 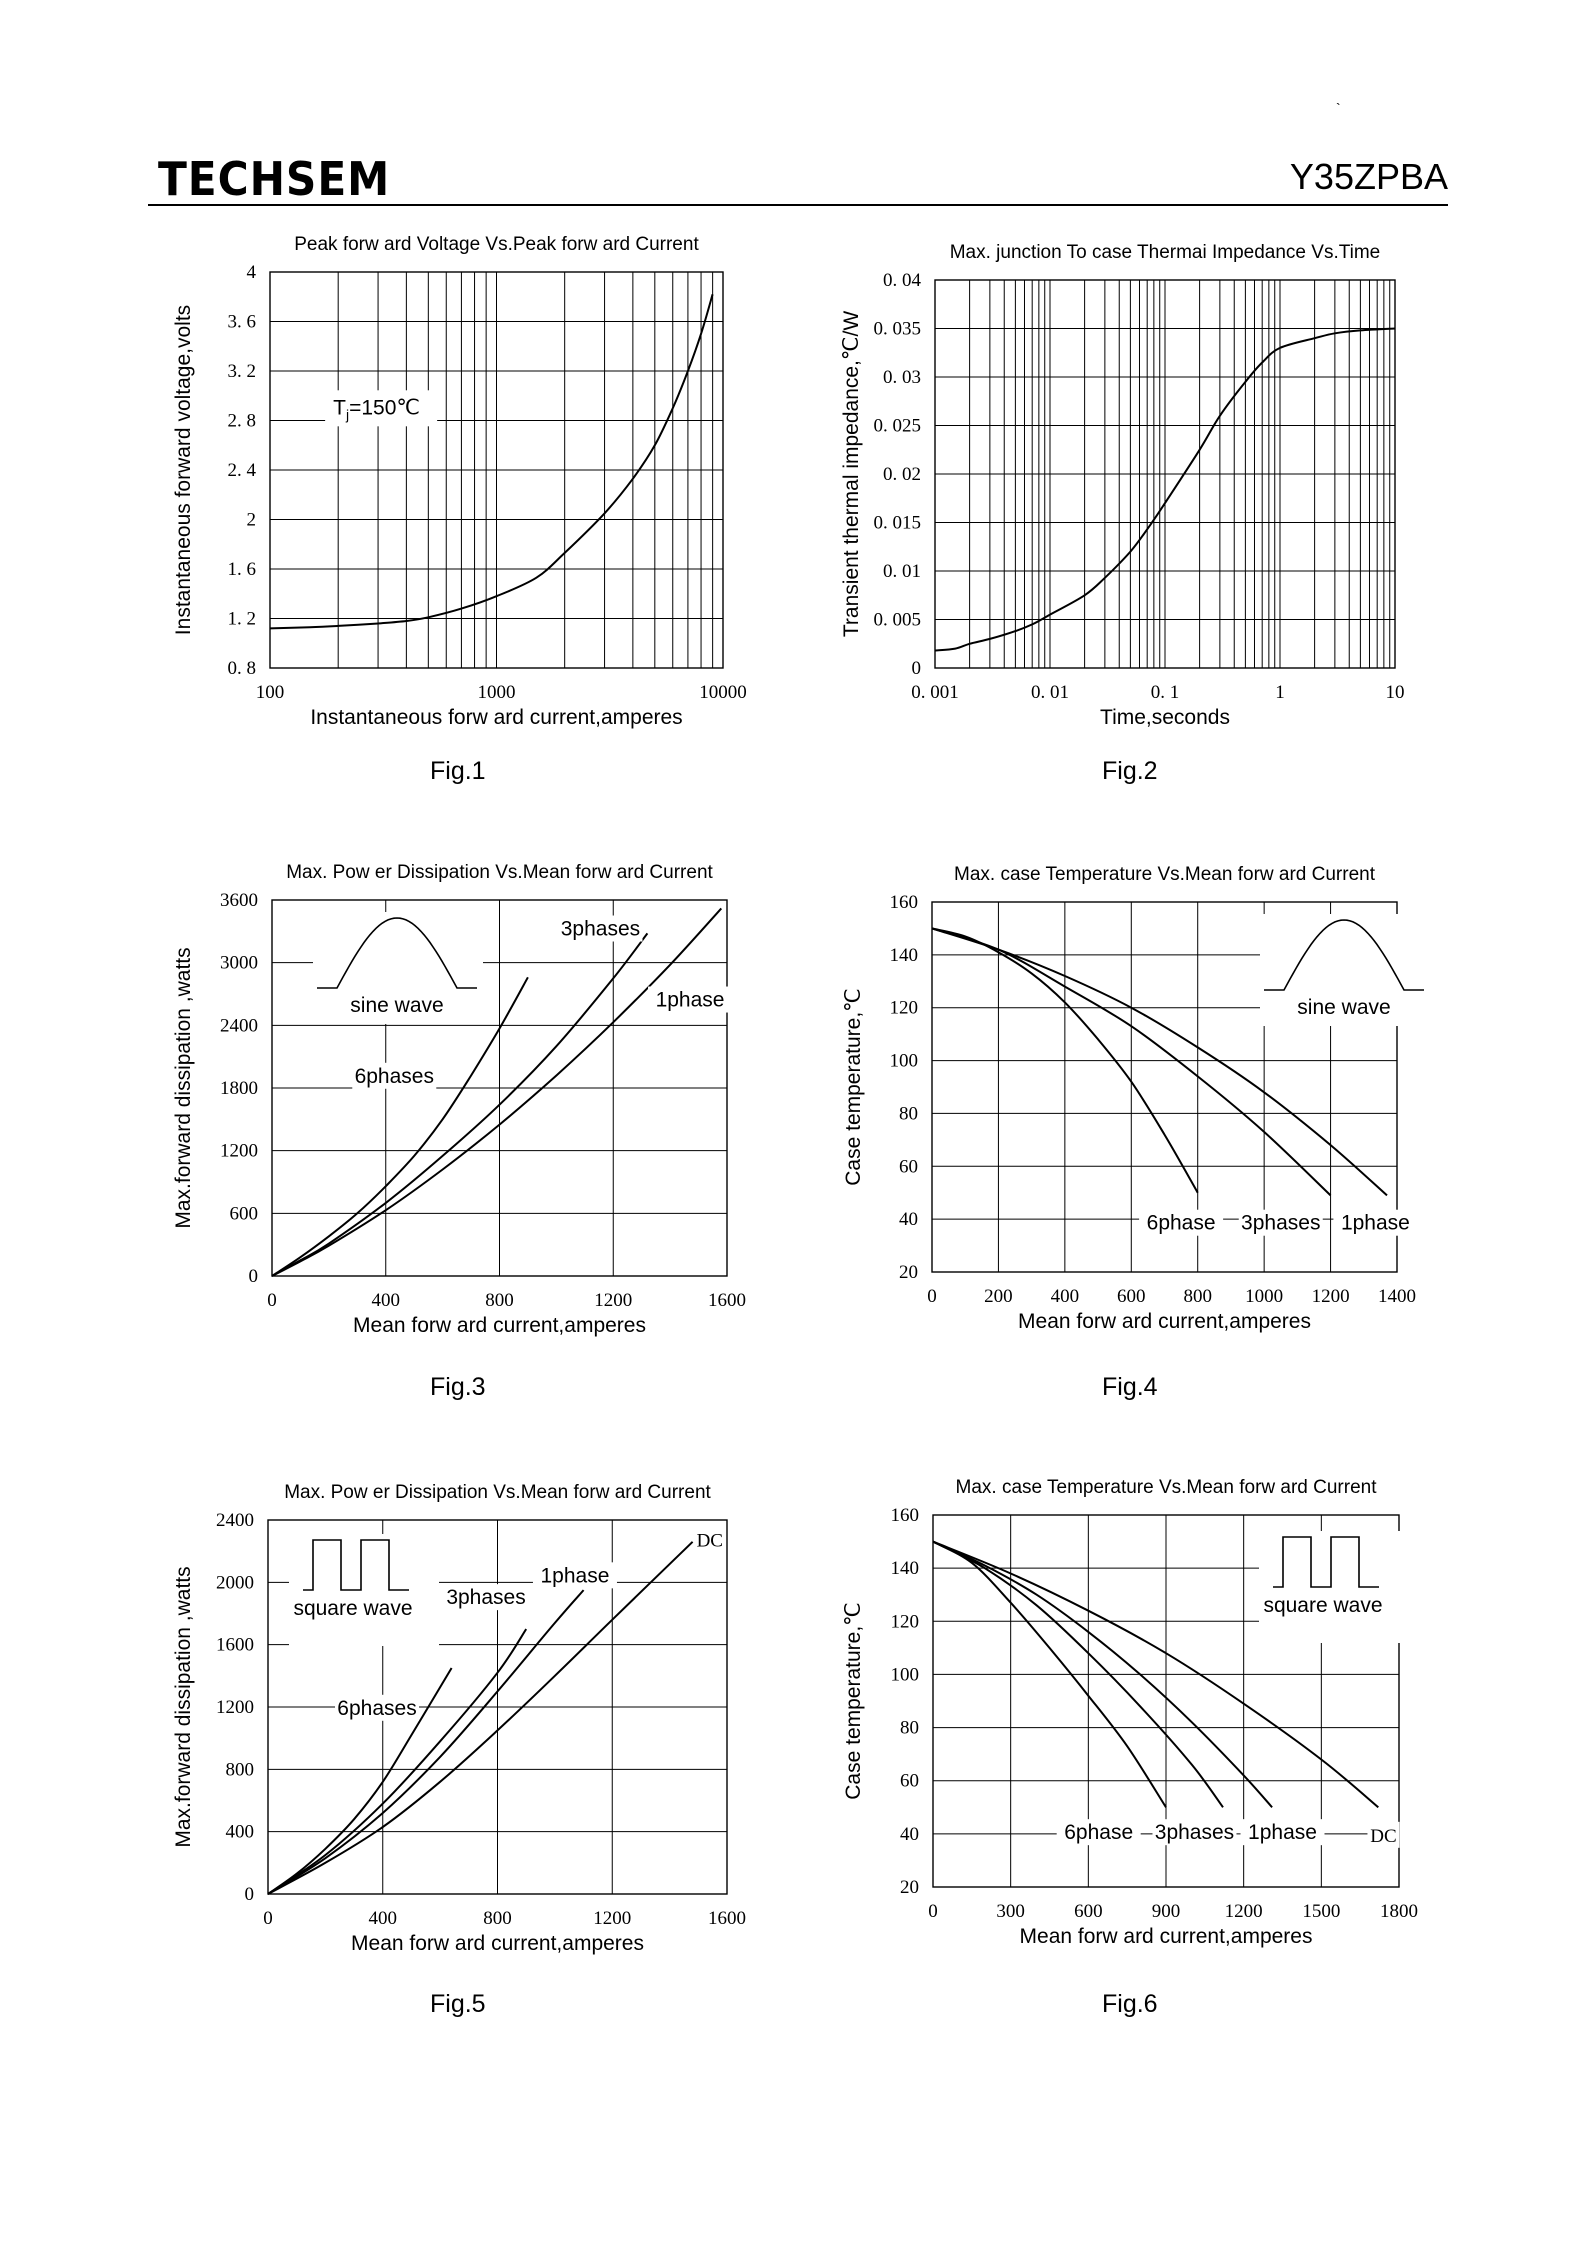 I want to click on y-tick-label: 0. 03, so click(x=902, y=377).